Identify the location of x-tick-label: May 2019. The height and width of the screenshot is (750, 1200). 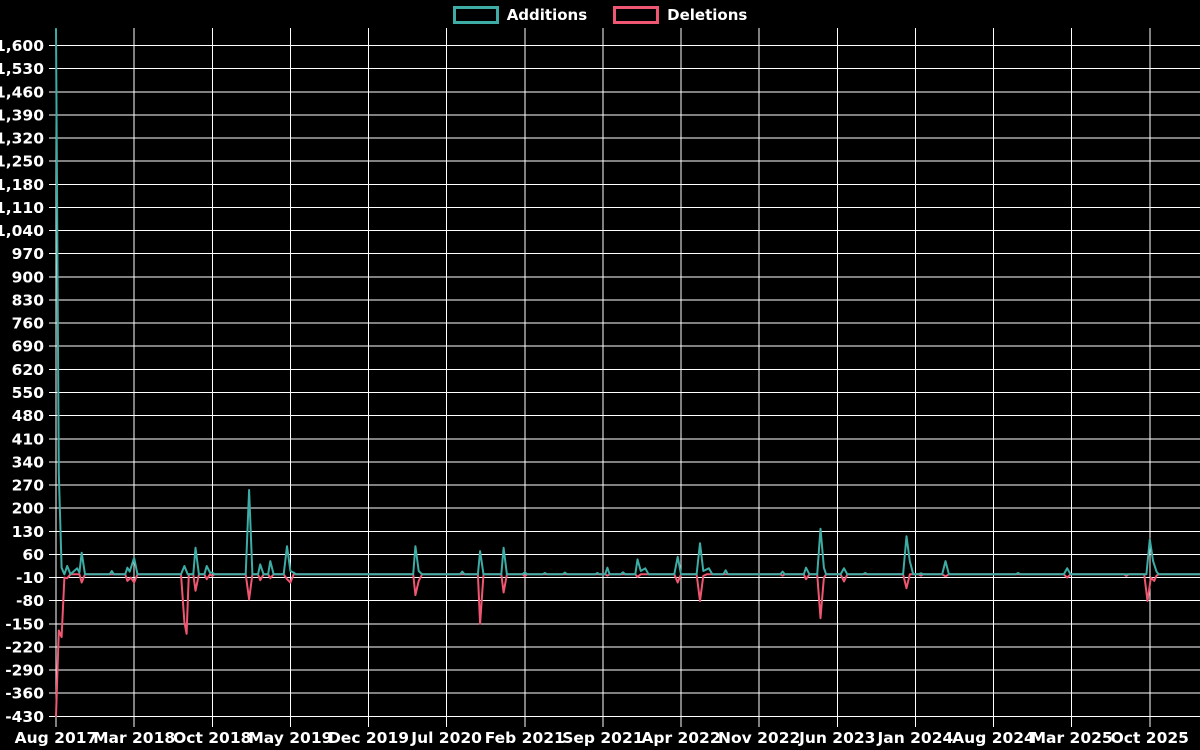
(290, 738).